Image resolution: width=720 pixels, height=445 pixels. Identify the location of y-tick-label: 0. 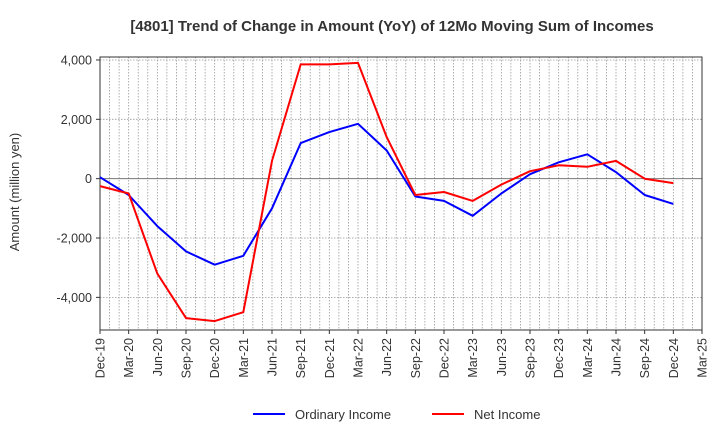
(88, 179).